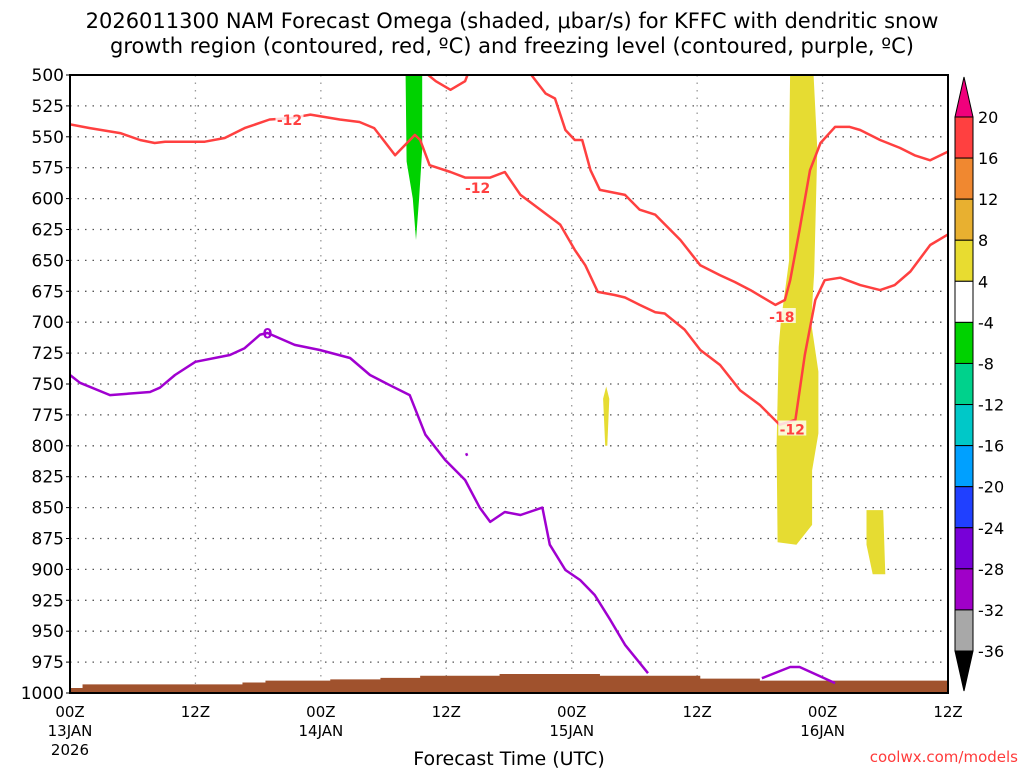  I want to click on y-tick-label: 700, so click(48, 323).